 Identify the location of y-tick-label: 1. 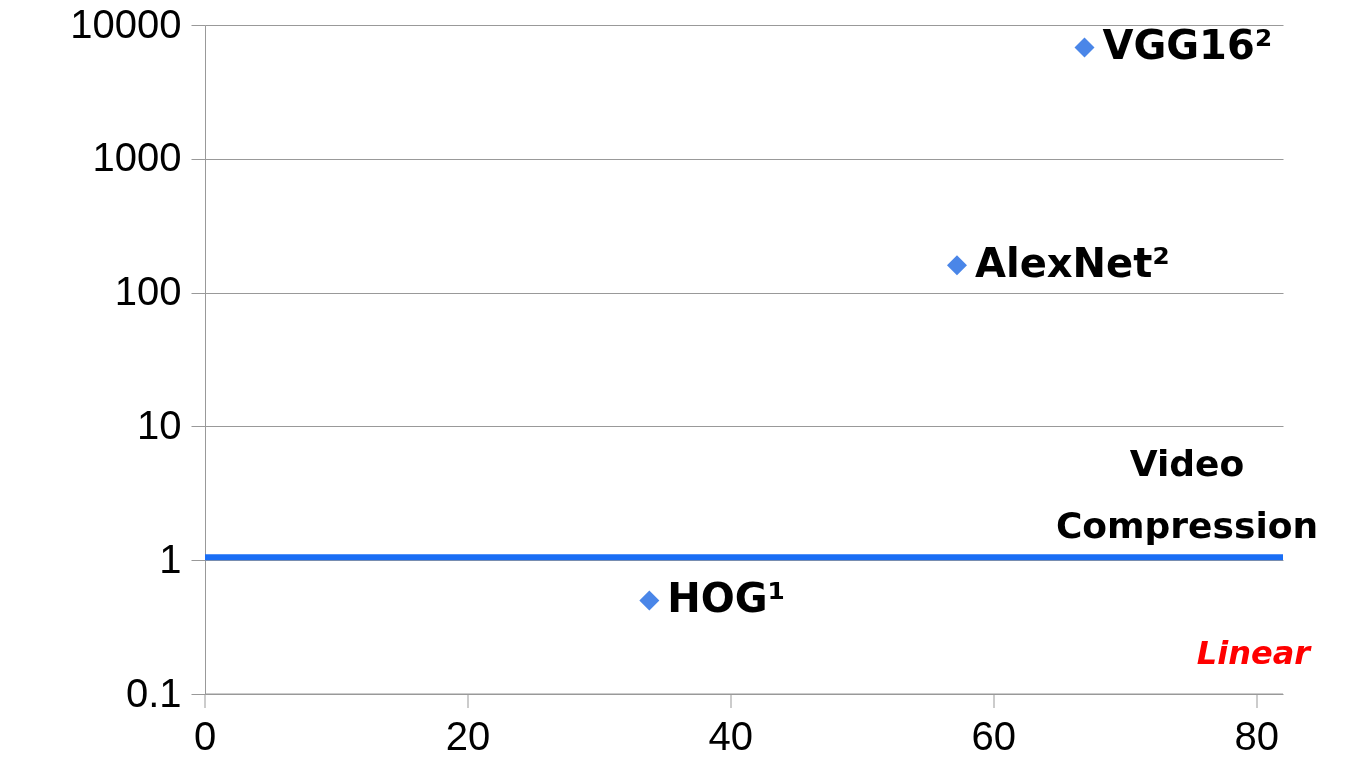
(170, 558).